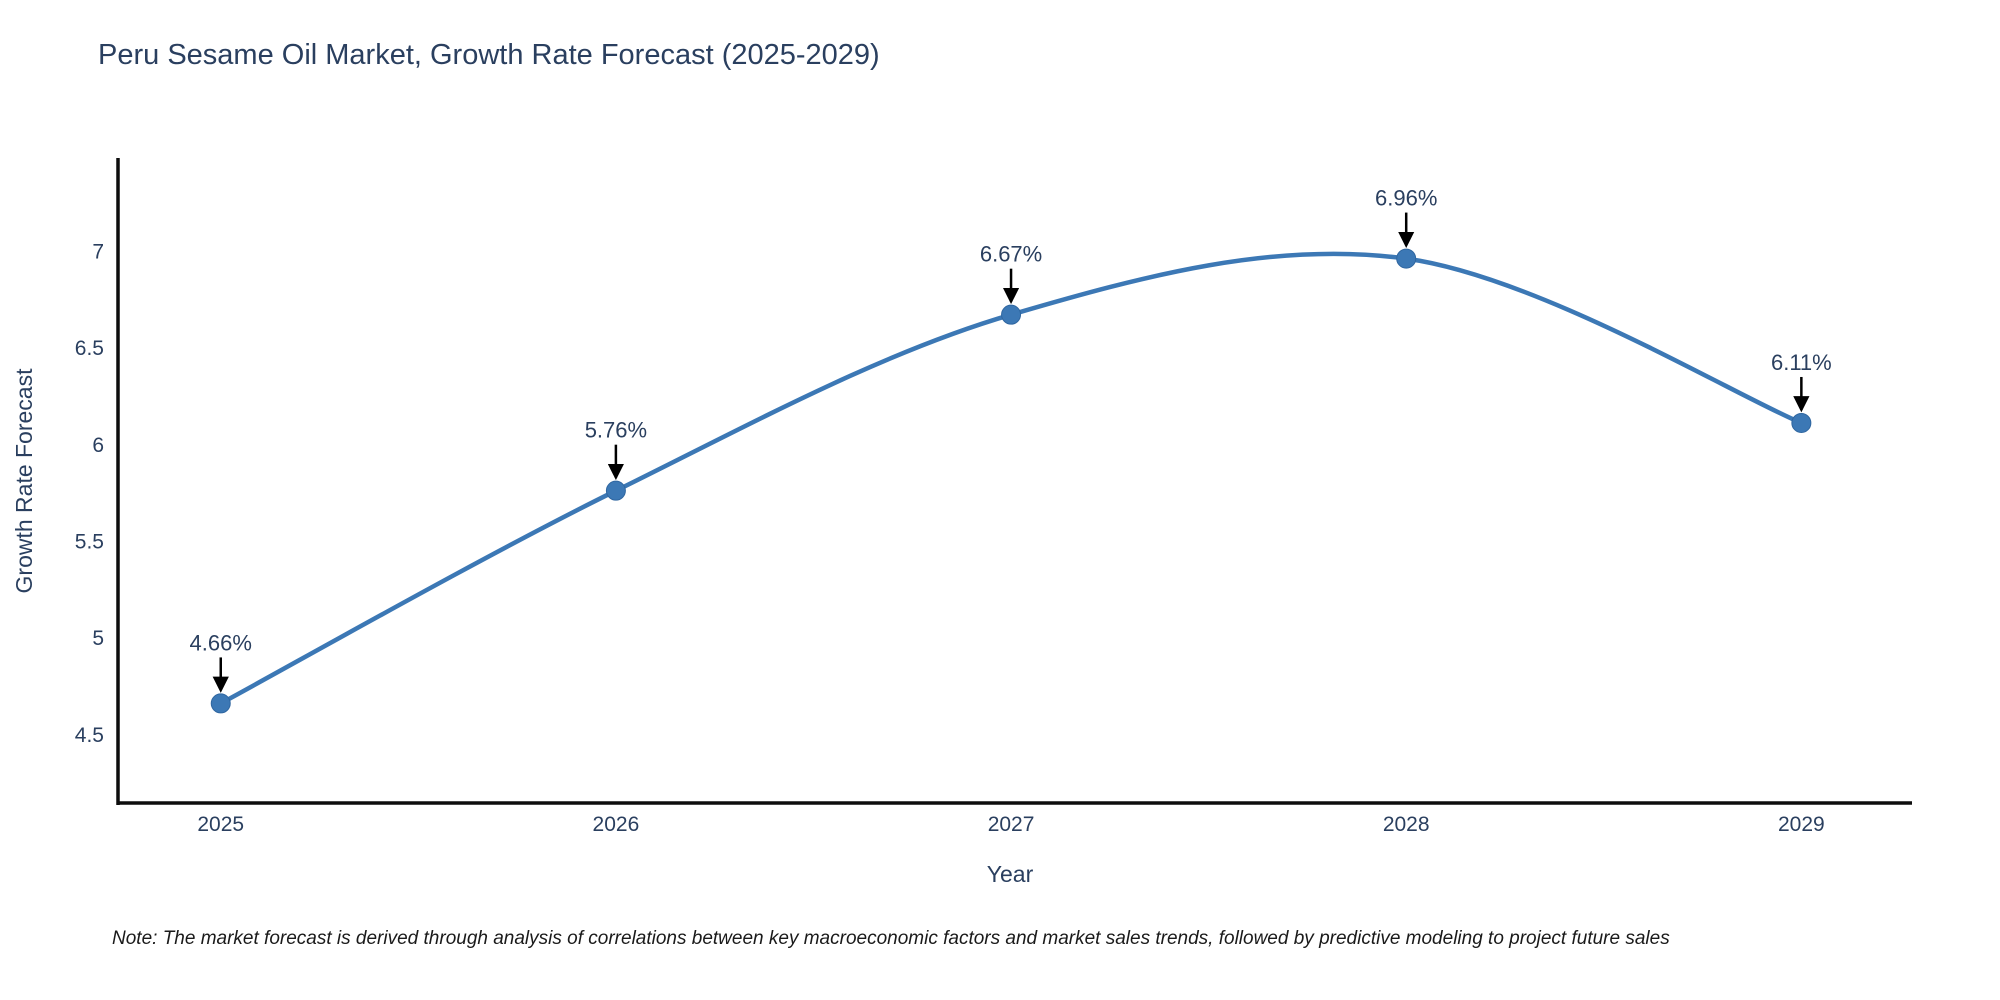 The width and height of the screenshot is (2000, 1000). What do you see at coordinates (1406, 198) in the screenshot?
I see `point-value-label: 6.96%` at bounding box center [1406, 198].